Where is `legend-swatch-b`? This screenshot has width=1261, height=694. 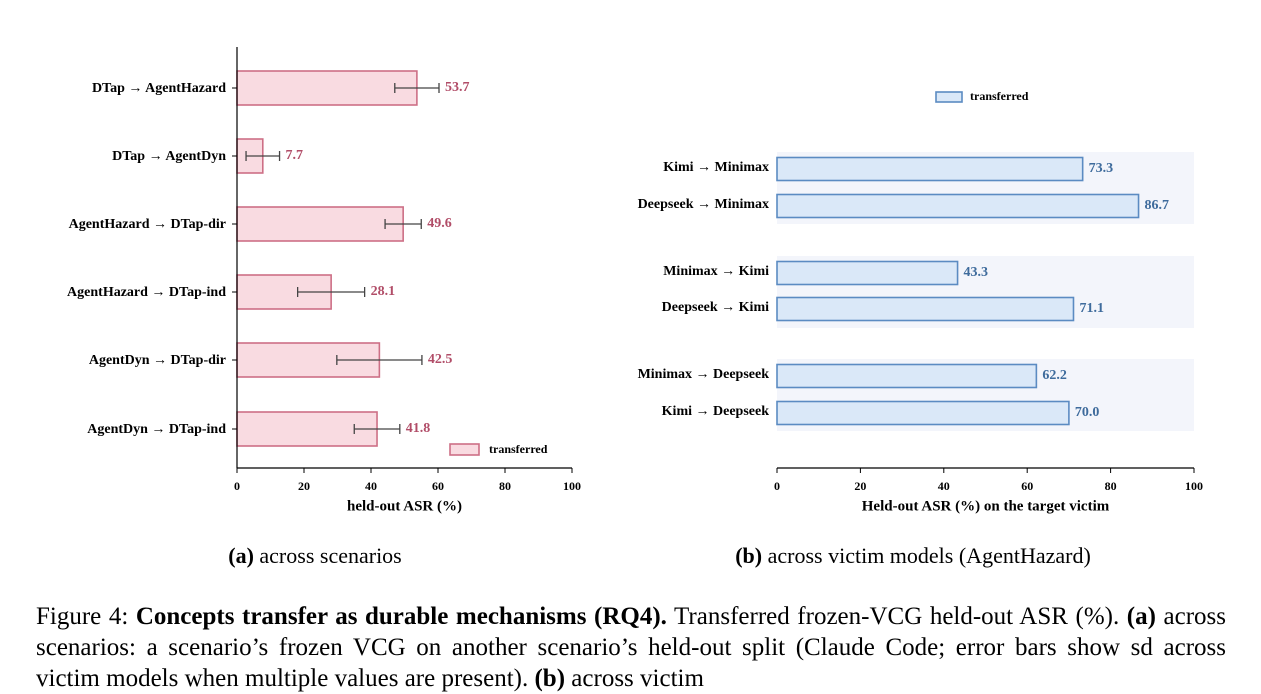 legend-swatch-b is located at coordinates (949, 97).